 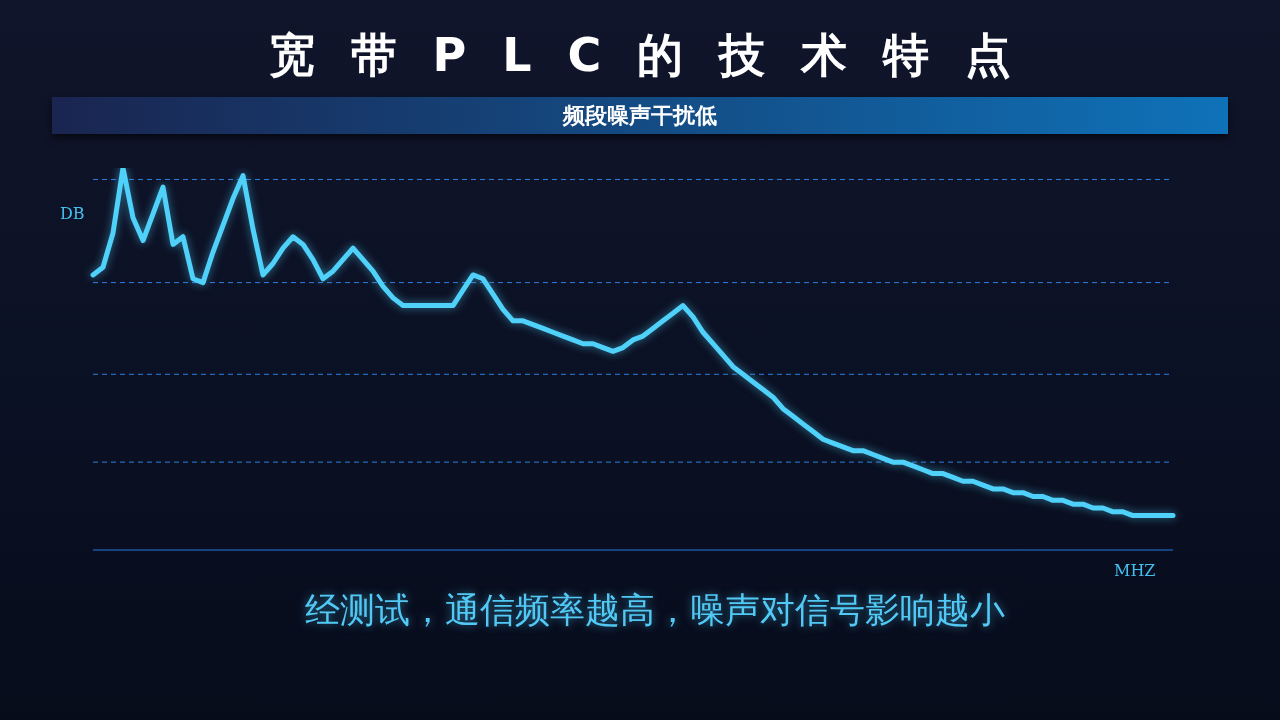 I want to click on text: 经测试，通信频率越高，噪声对信号影响越小, so click(x=655, y=610).